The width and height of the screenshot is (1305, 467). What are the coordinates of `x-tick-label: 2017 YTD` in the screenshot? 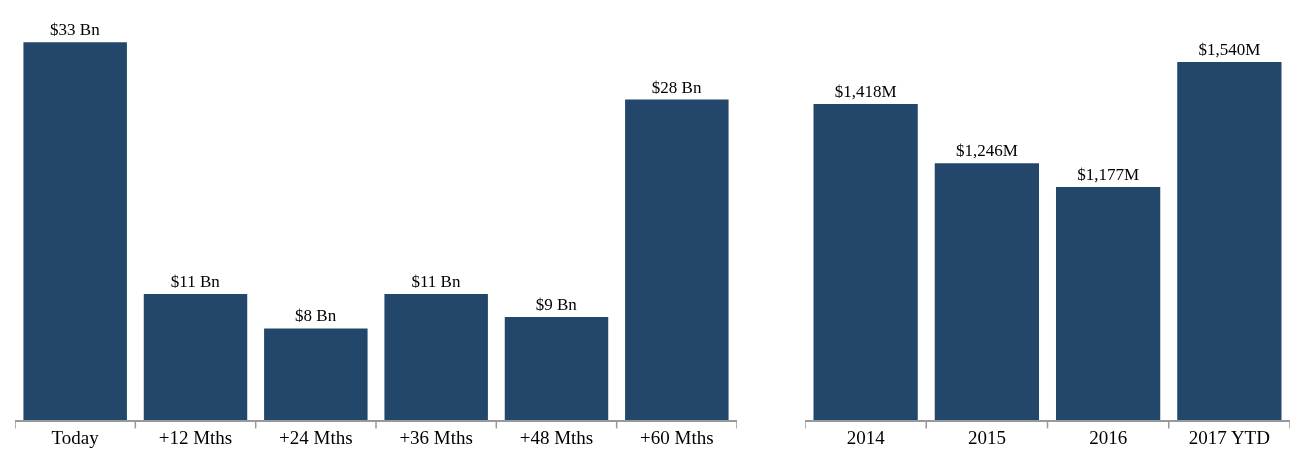 It's located at (1229, 438).